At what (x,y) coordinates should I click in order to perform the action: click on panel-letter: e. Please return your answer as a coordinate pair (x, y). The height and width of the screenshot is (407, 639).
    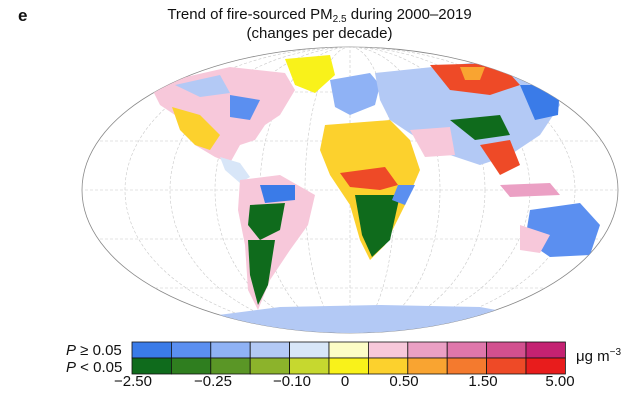
    Looking at the image, I should click on (23, 15).